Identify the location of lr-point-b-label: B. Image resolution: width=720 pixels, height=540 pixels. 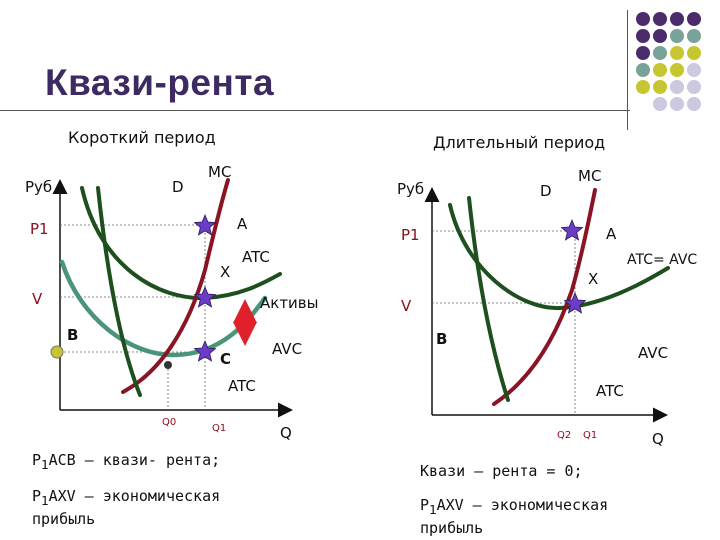
(442, 339).